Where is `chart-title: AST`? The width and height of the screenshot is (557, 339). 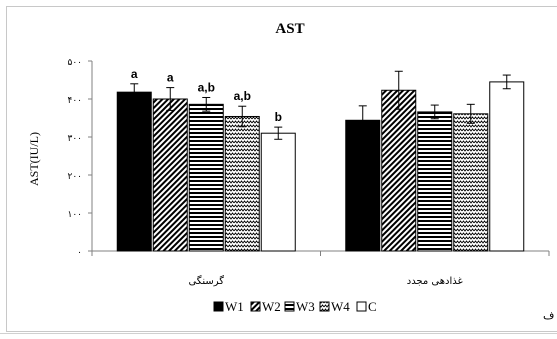
chart-title: AST is located at coordinates (289, 29).